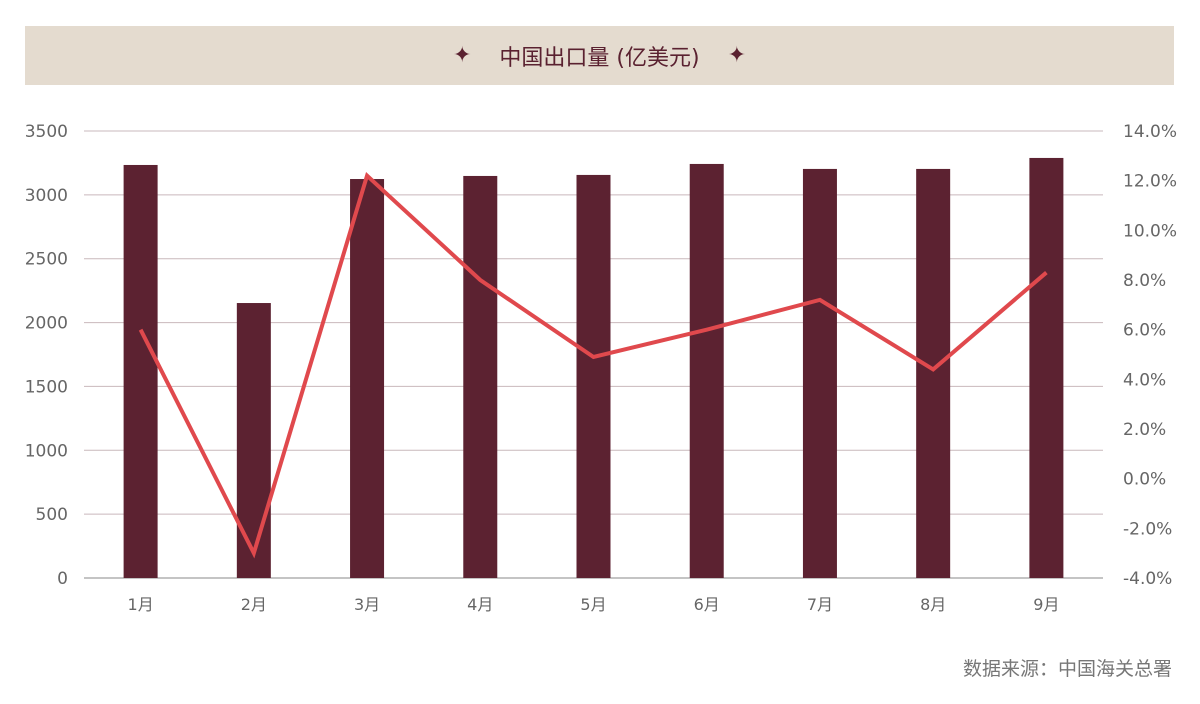  What do you see at coordinates (480, 604) in the screenshot?
I see `x-axis-tick-label: 4月` at bounding box center [480, 604].